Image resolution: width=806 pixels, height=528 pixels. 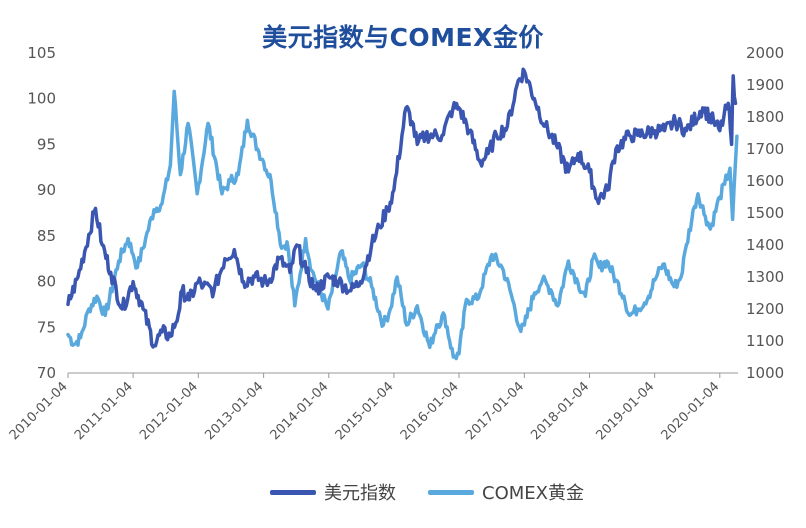 What do you see at coordinates (360, 493) in the screenshot?
I see `legend-label-usd-index: 美元指数` at bounding box center [360, 493].